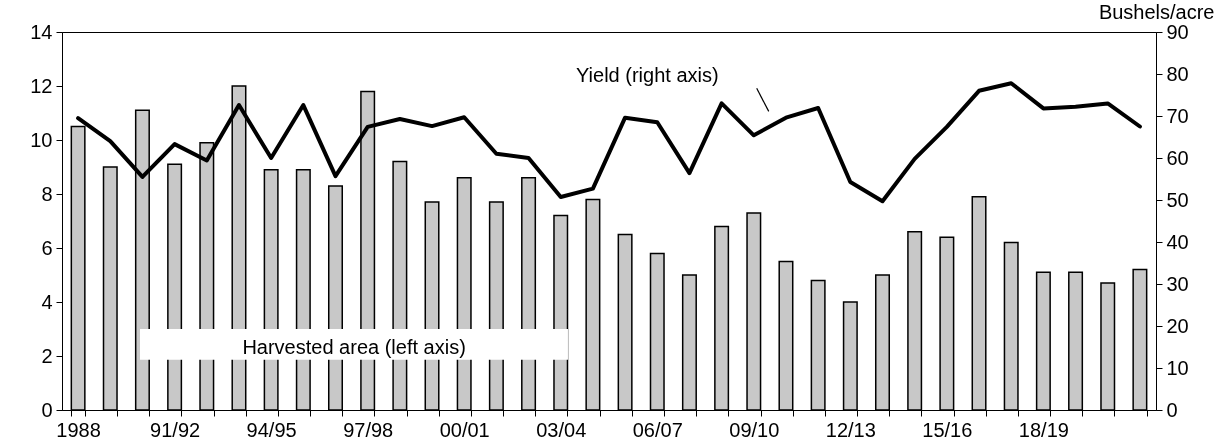 The width and height of the screenshot is (1217, 446). I want to click on y2-tick-label: 30, so click(1177, 283).